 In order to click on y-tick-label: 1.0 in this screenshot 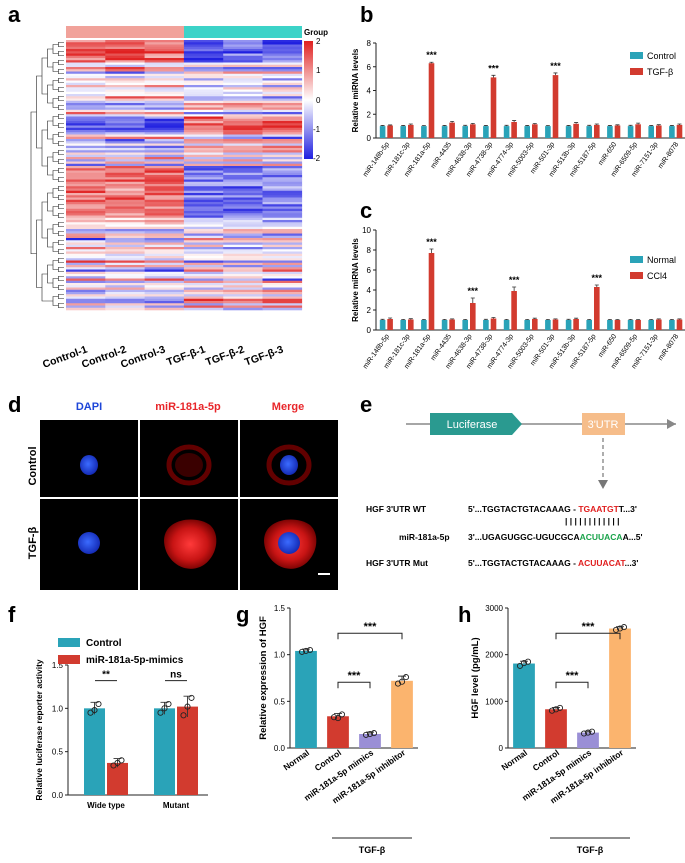, I will do `click(280, 655)`.